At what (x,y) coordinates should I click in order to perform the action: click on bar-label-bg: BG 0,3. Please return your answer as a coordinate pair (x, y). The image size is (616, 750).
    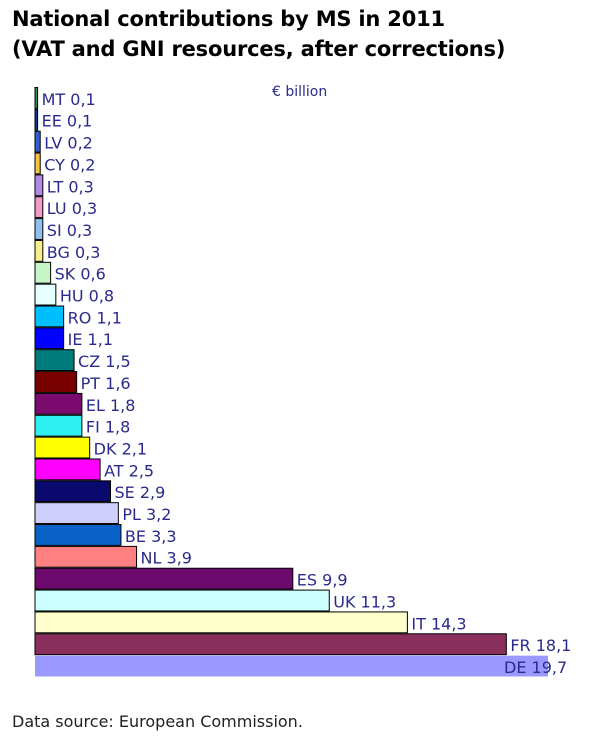
    Looking at the image, I should click on (74, 252).